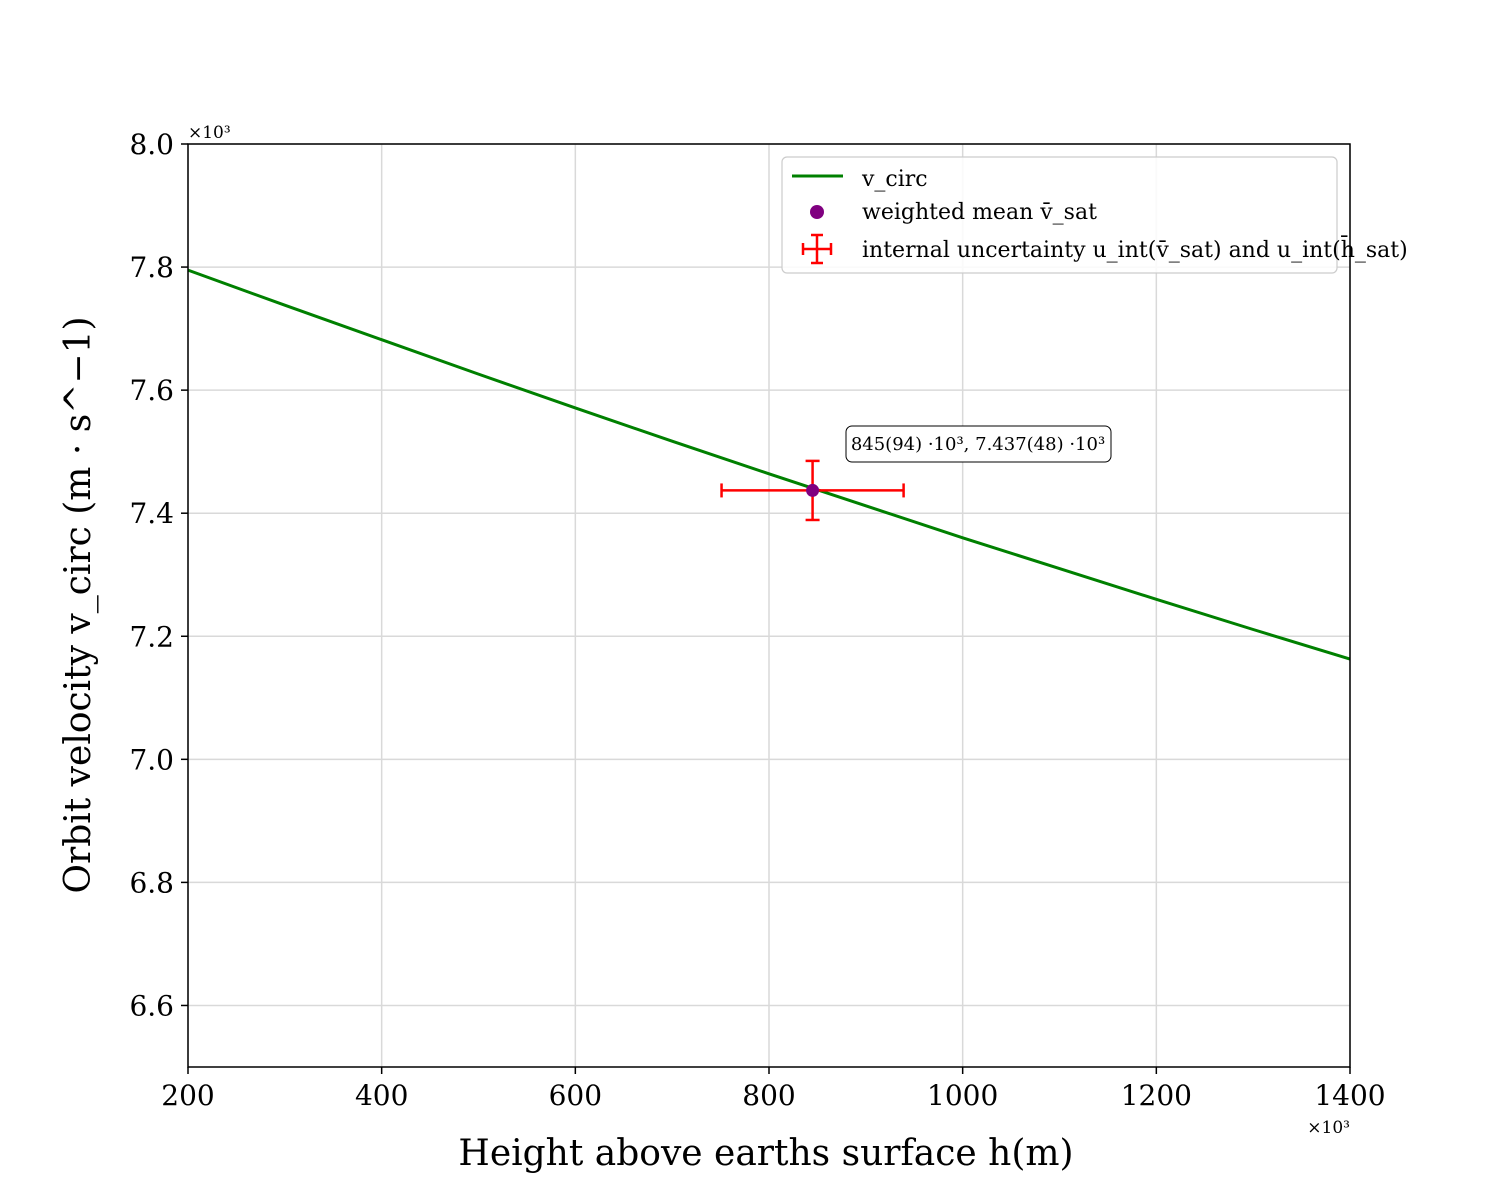 The width and height of the screenshot is (1500, 1200). Describe the element at coordinates (575, 1095) in the screenshot. I see `x-tick-label: 600` at that location.